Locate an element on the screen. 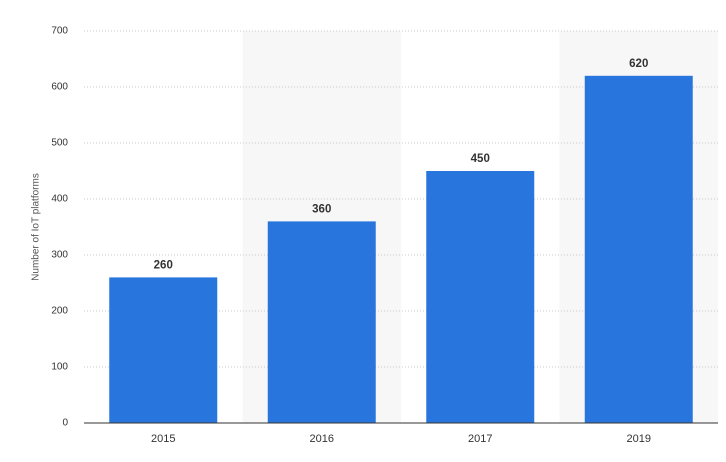  y-tick-label: 0 is located at coordinates (65, 423).